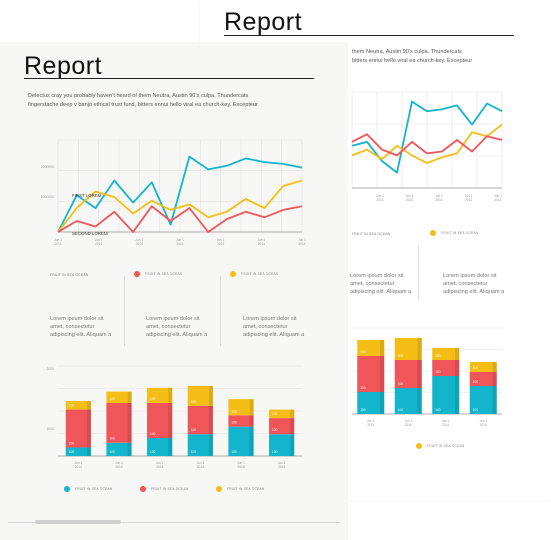  What do you see at coordinates (263, 22) in the screenshot?
I see `back-report-title: Report` at bounding box center [263, 22].